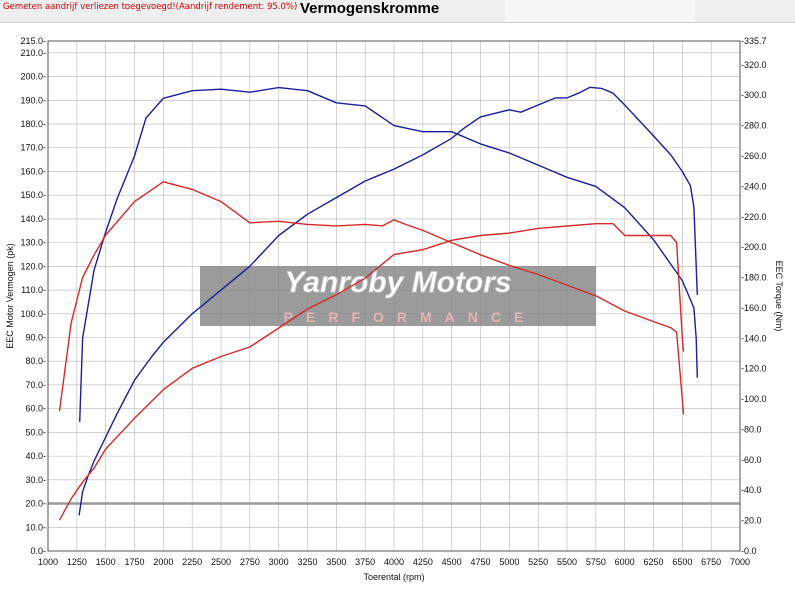 The height and width of the screenshot is (592, 795). I want to click on x-tick-label: 1750, so click(134, 562).